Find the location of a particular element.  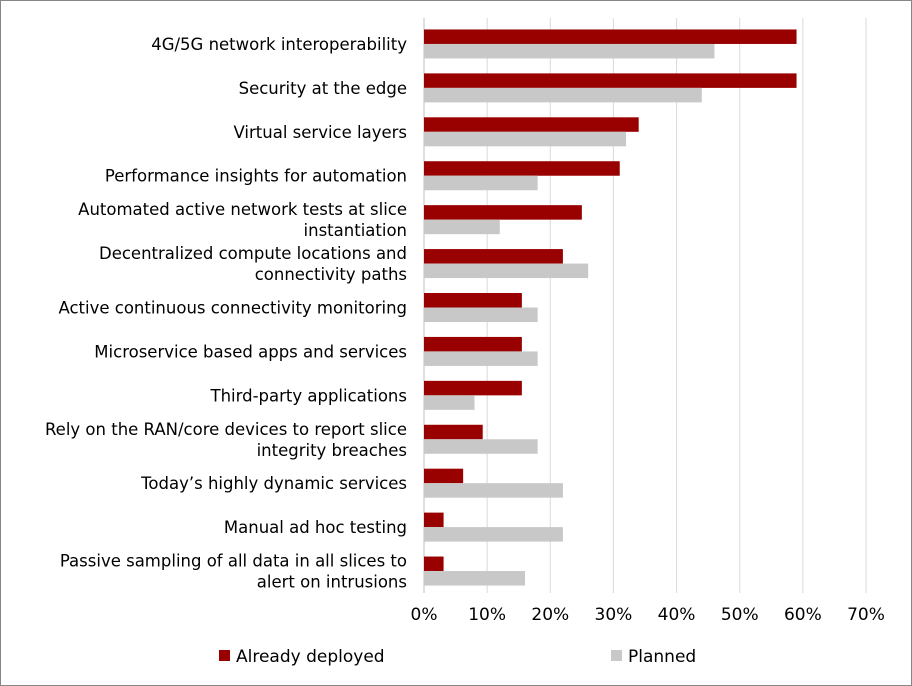

legend-swatch-planned is located at coordinates (616, 655).